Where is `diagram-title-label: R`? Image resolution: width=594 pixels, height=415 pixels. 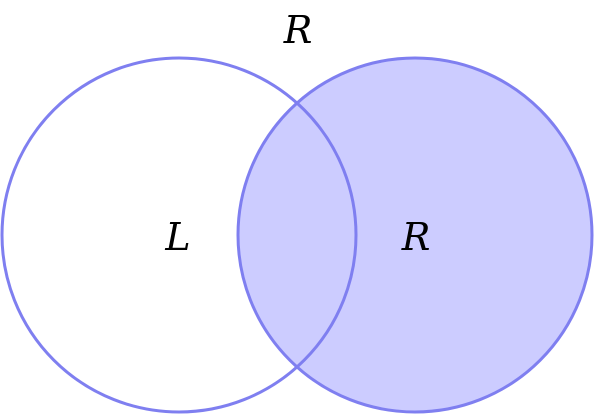 diagram-title-label: R is located at coordinates (298, 30).